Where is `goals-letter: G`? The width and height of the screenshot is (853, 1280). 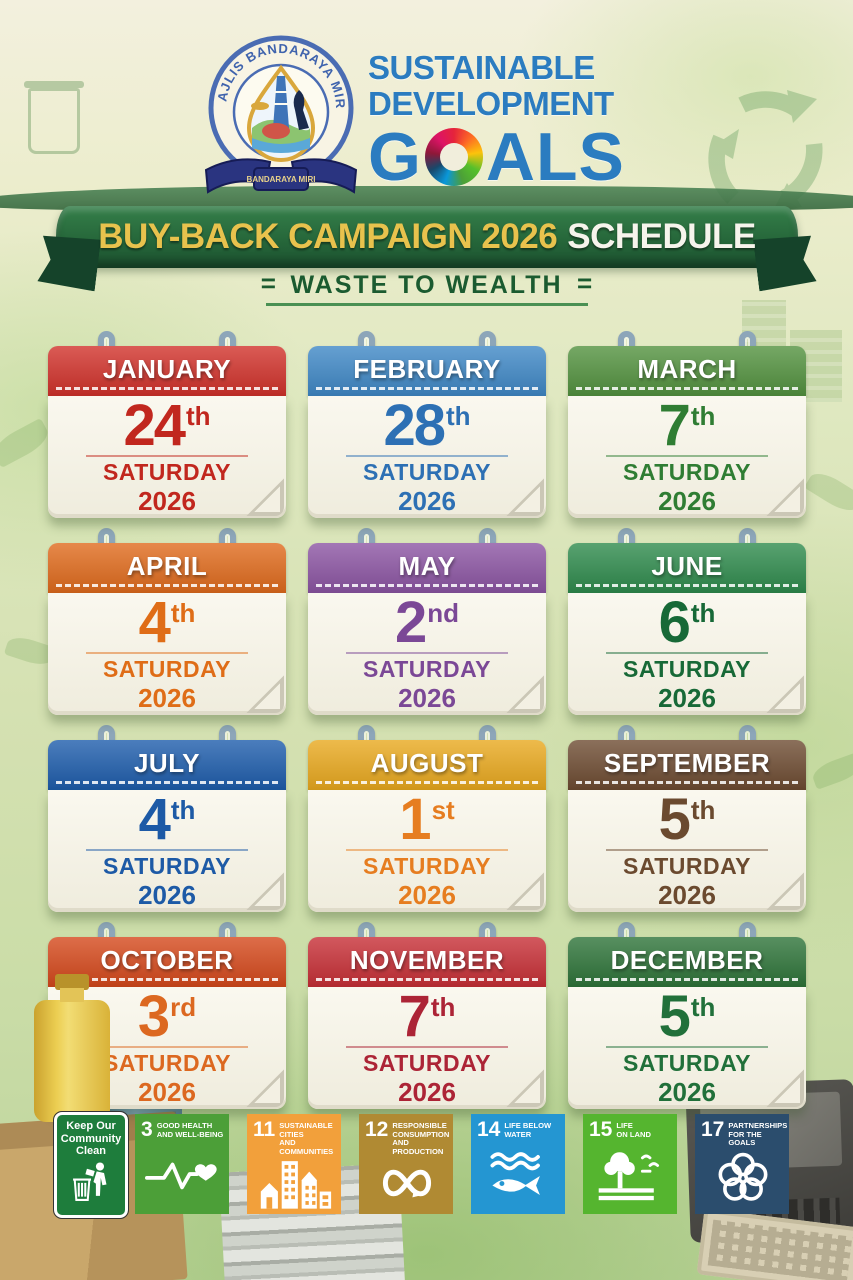 goals-letter: G is located at coordinates (395, 157).